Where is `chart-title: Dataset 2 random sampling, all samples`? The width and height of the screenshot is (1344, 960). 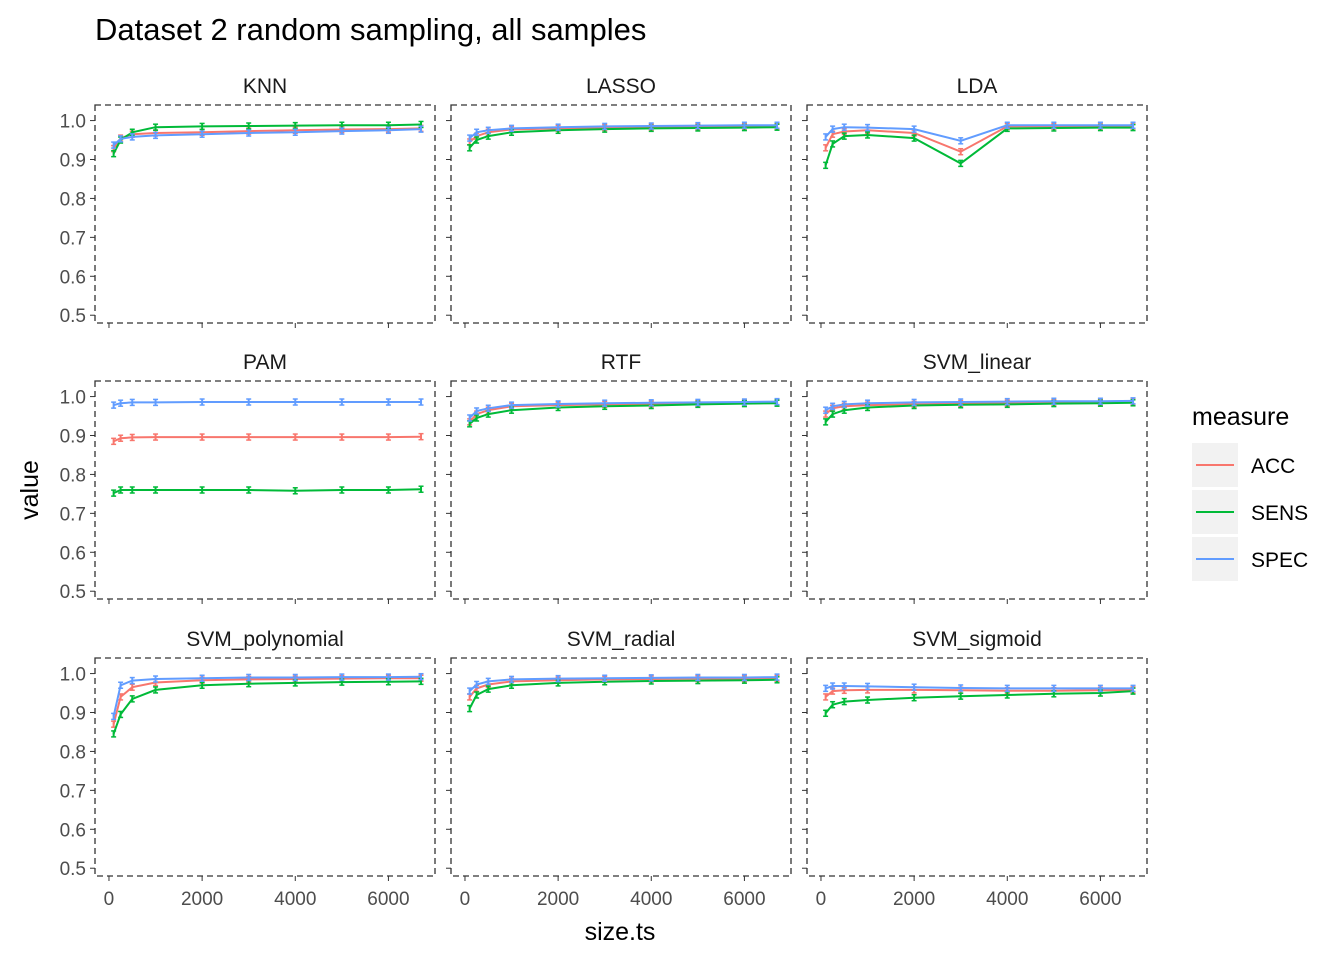
chart-title: Dataset 2 random sampling, all samples is located at coordinates (370, 29).